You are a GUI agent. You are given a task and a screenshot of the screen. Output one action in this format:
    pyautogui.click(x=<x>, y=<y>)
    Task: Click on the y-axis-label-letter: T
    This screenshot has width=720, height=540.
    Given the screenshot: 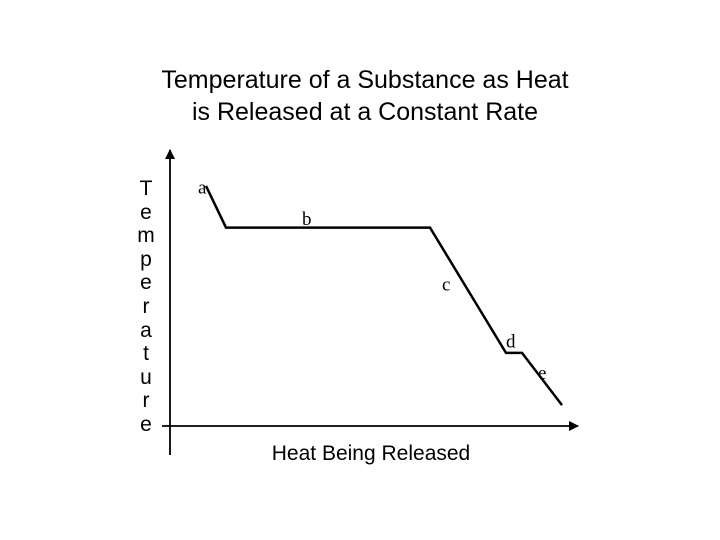 What is the action you would take?
    pyautogui.click(x=146, y=188)
    